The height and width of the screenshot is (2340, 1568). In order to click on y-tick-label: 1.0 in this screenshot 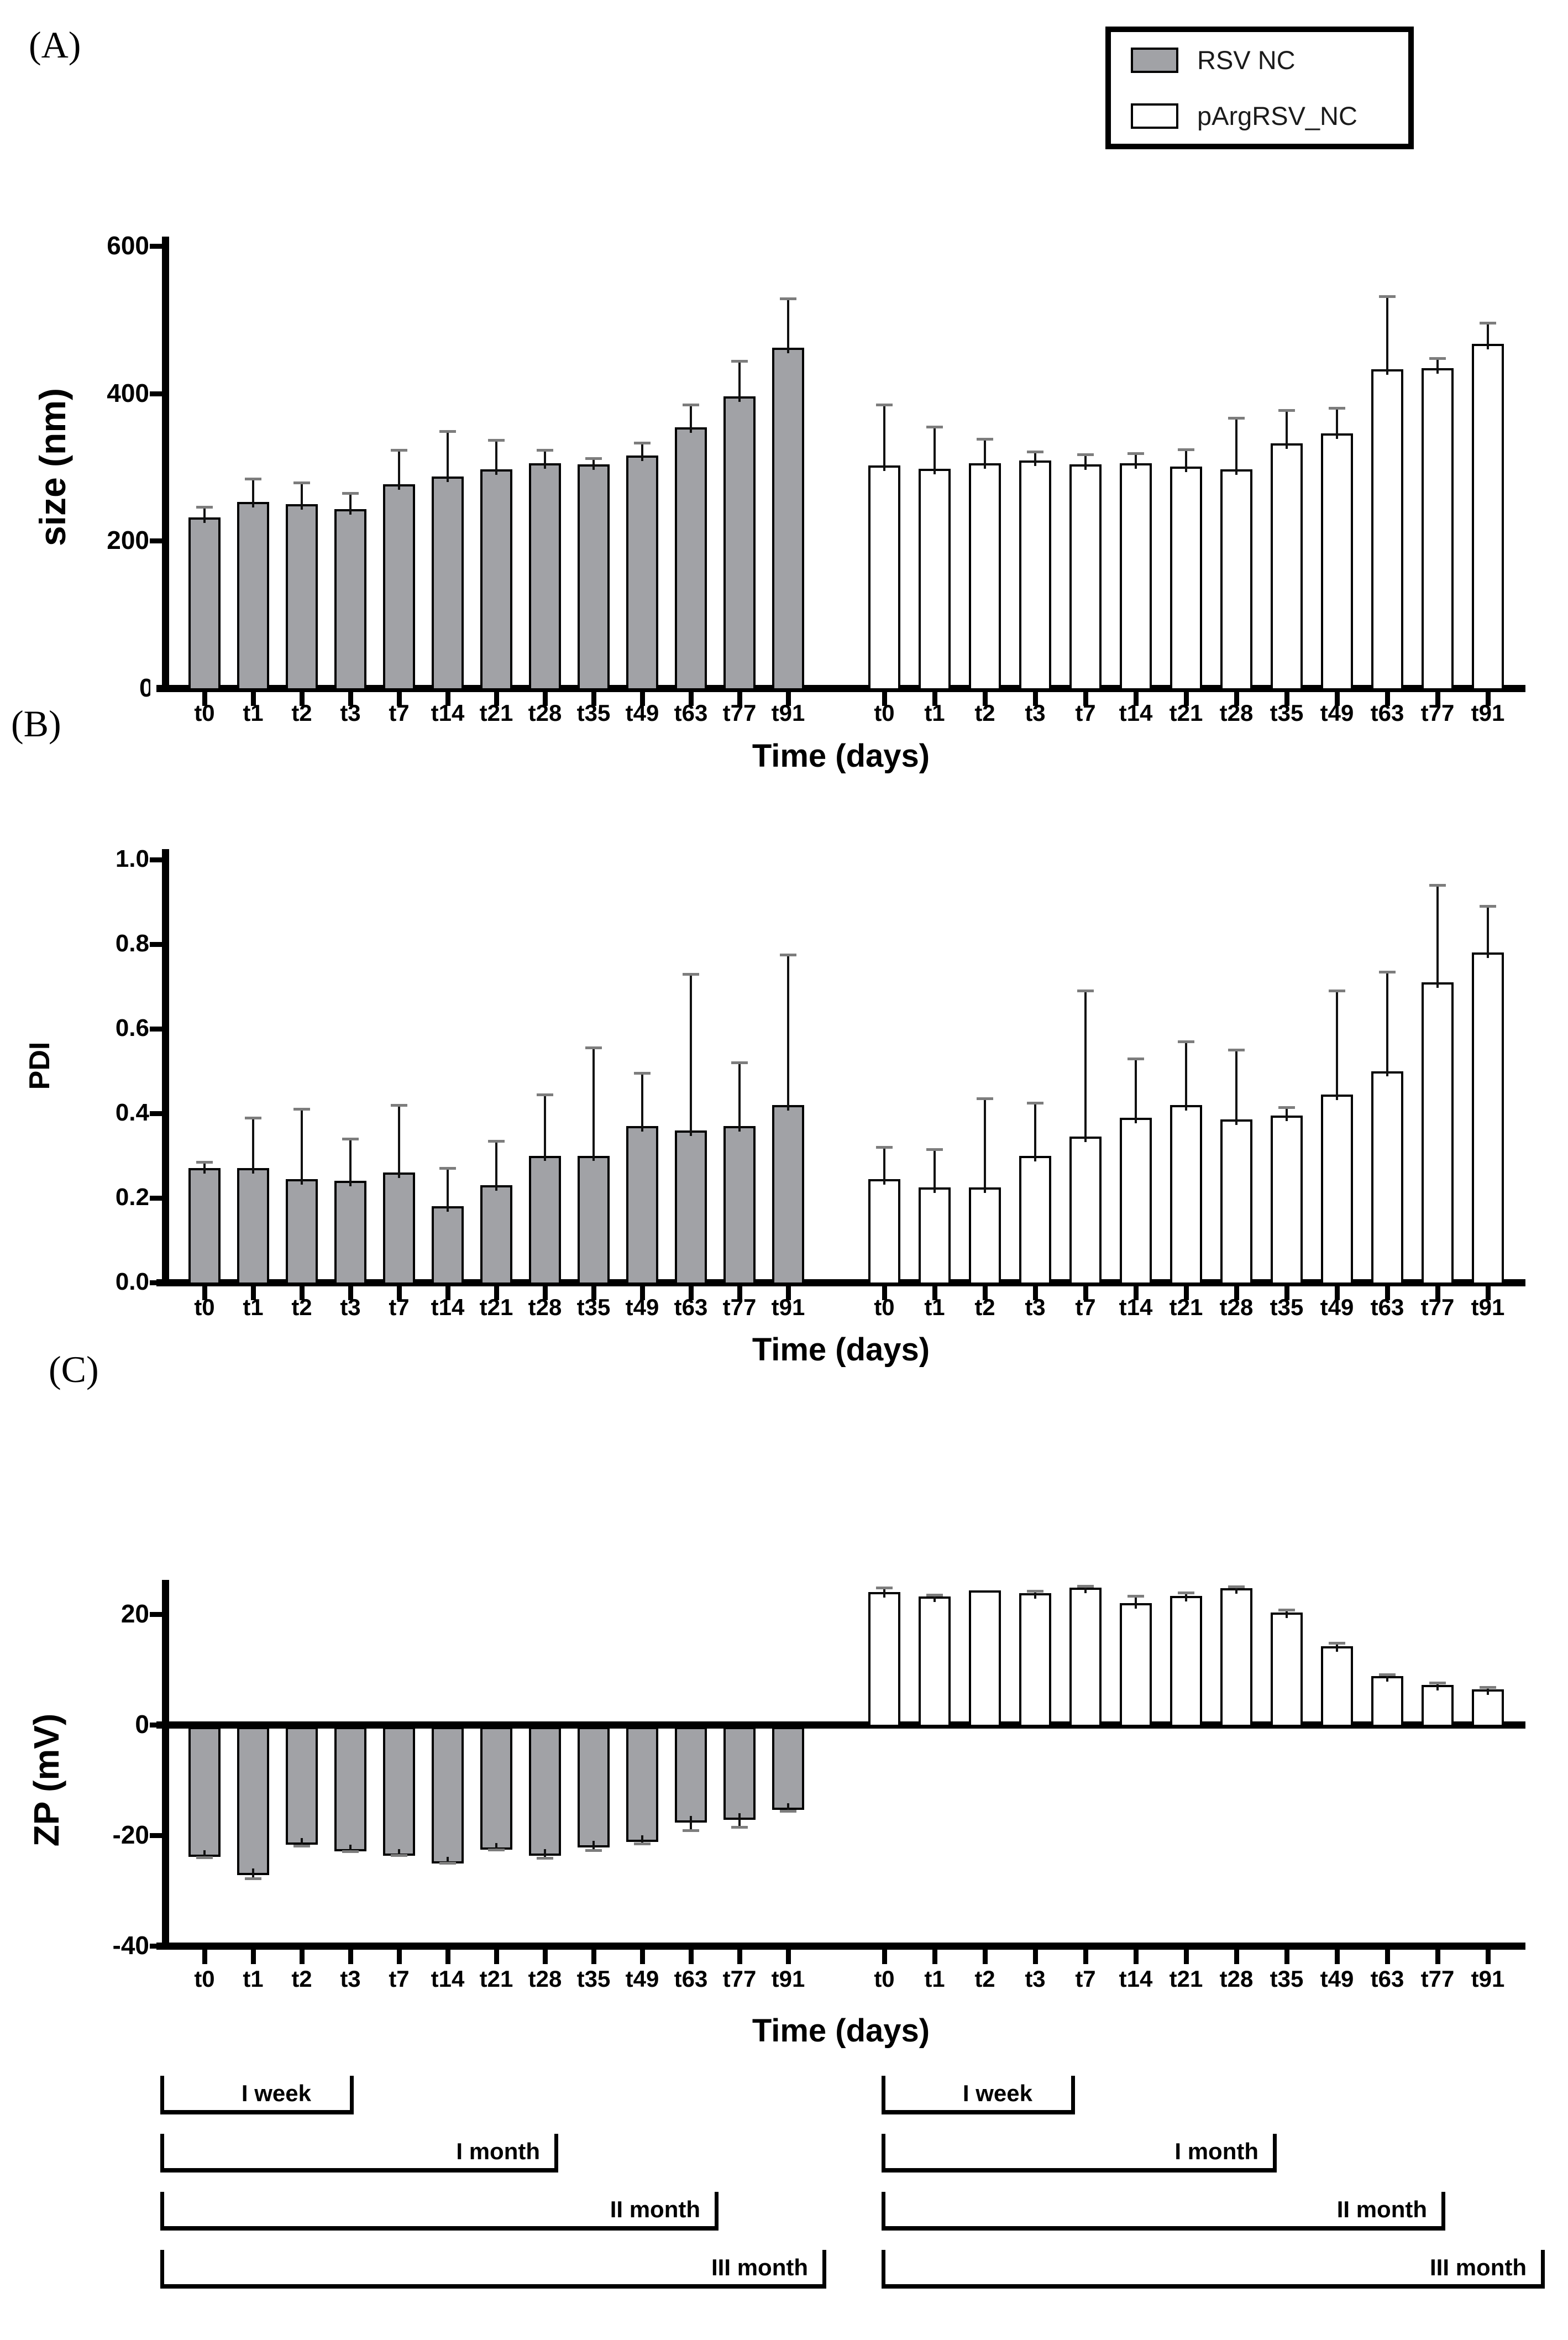, I will do `click(132, 858)`.